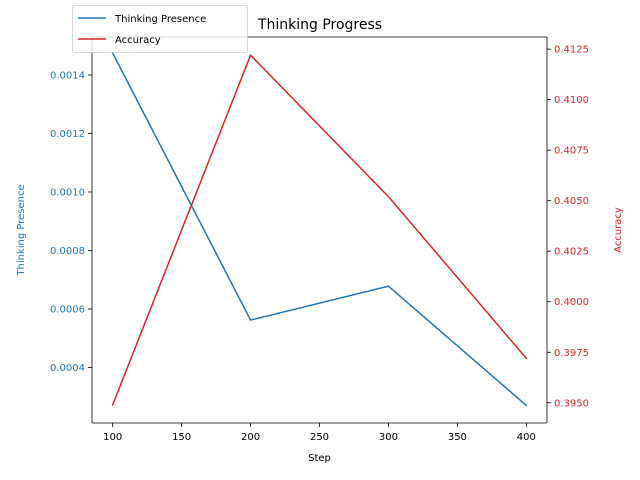 Image resolution: width=640 pixels, height=480 pixels. What do you see at coordinates (67, 368) in the screenshot?
I see `left-y-tick-label: 0.0004` at bounding box center [67, 368].